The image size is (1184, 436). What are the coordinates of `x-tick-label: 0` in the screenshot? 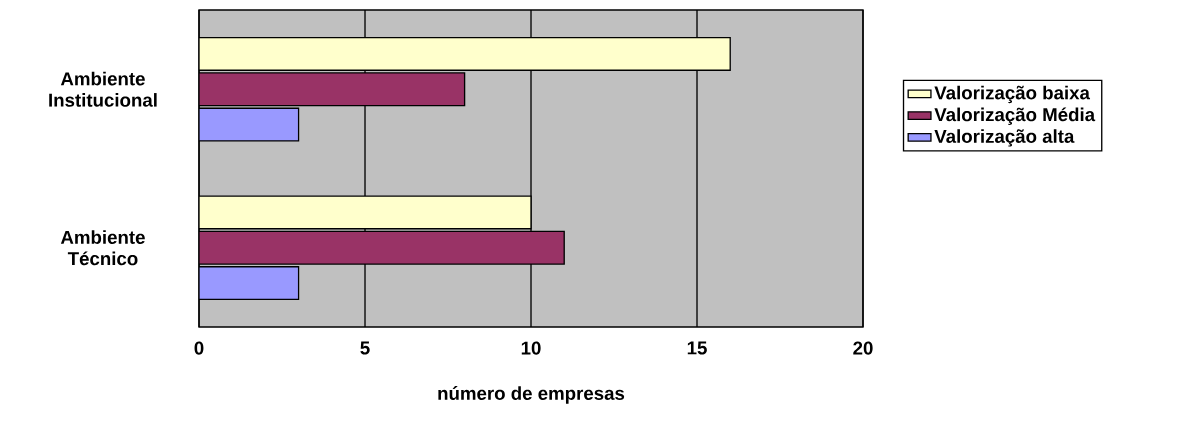 It's located at (199, 348).